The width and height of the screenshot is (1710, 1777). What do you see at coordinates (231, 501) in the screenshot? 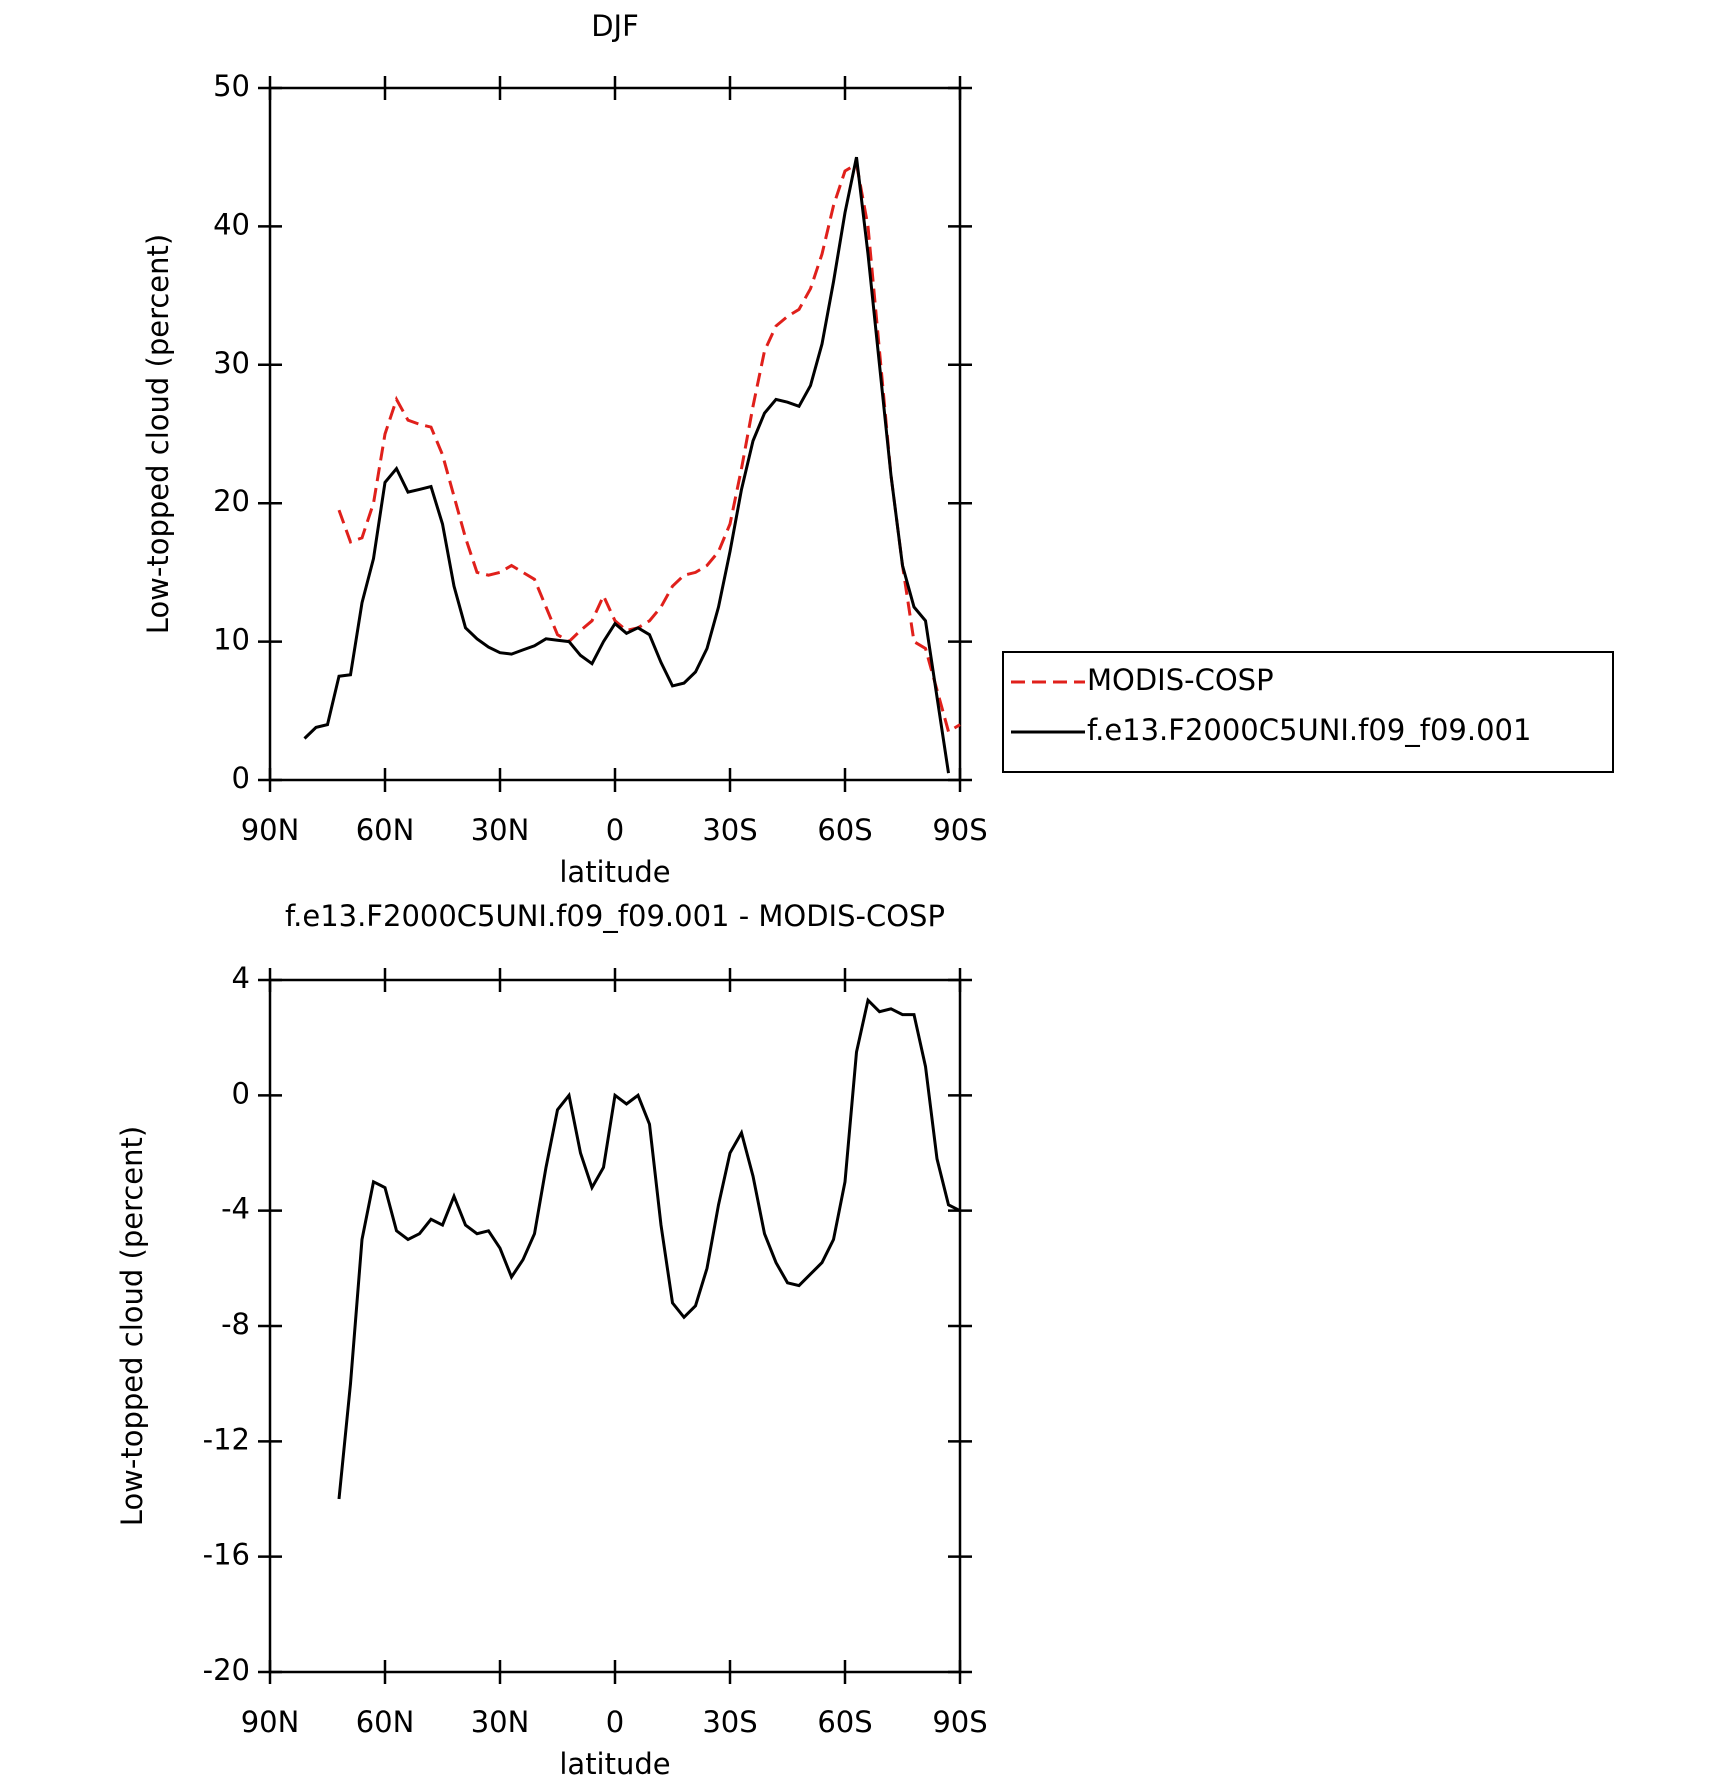
I see `y-tick-label: 20` at bounding box center [231, 501].